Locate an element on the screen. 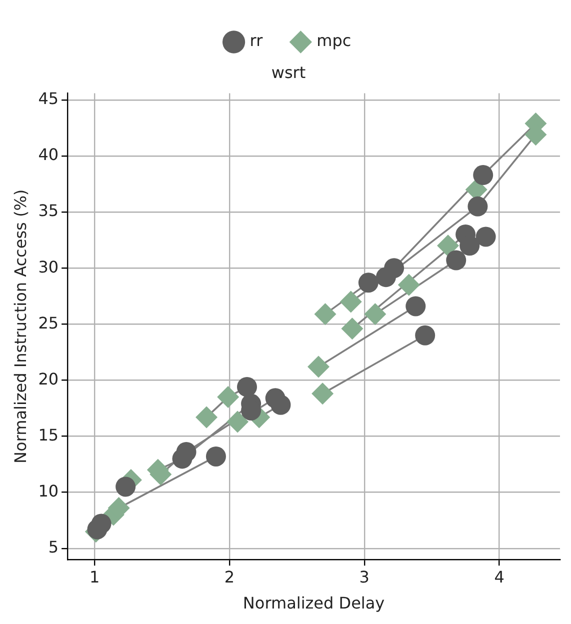  y-tick-label: 15 is located at coordinates (48, 434).